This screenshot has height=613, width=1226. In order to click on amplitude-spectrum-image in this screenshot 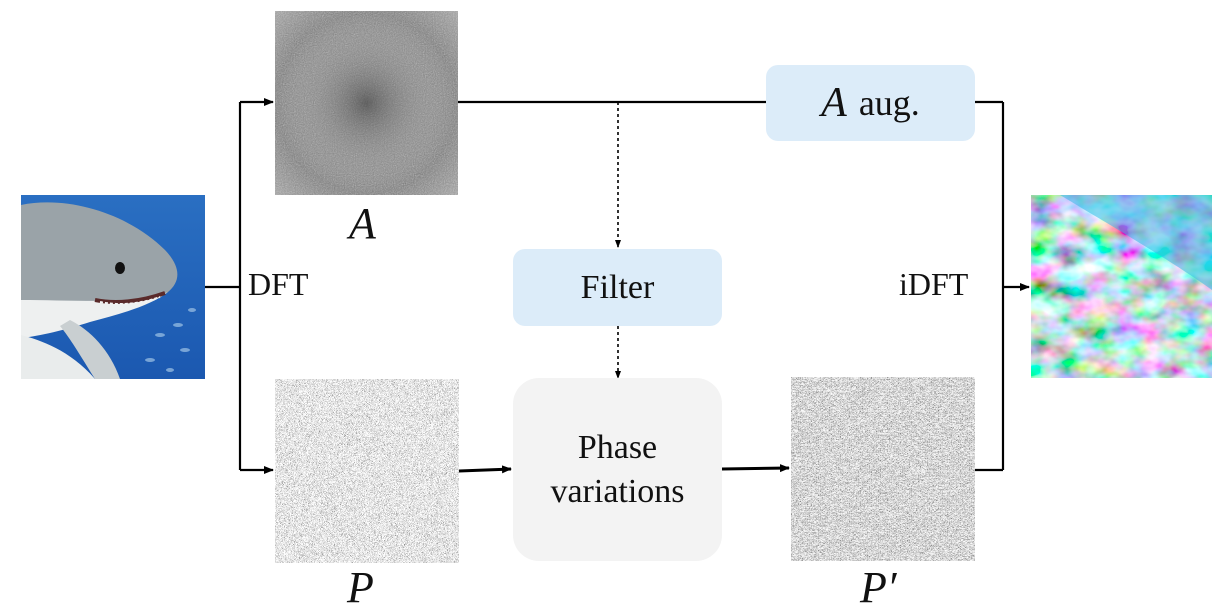, I will do `click(366, 103)`.